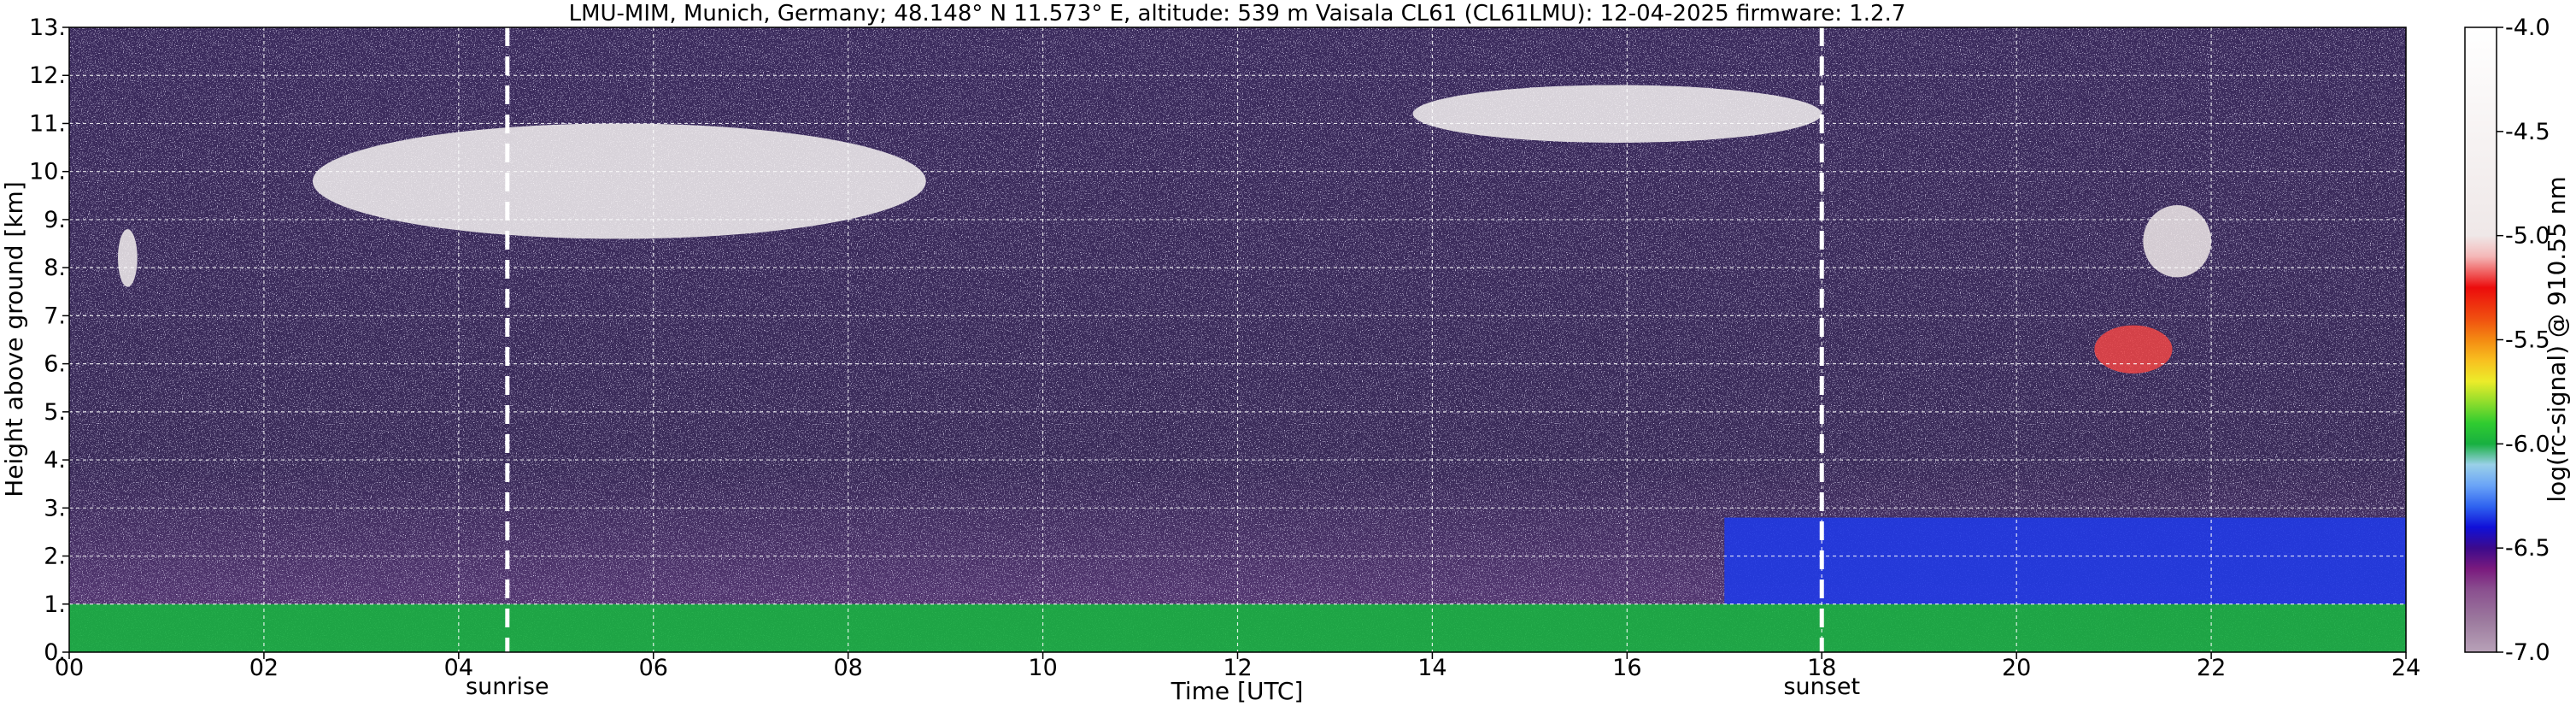 This screenshot has height=706, width=2576. Describe the element at coordinates (1237, 691) in the screenshot. I see `x-axis-label: Time [UTC]` at that location.